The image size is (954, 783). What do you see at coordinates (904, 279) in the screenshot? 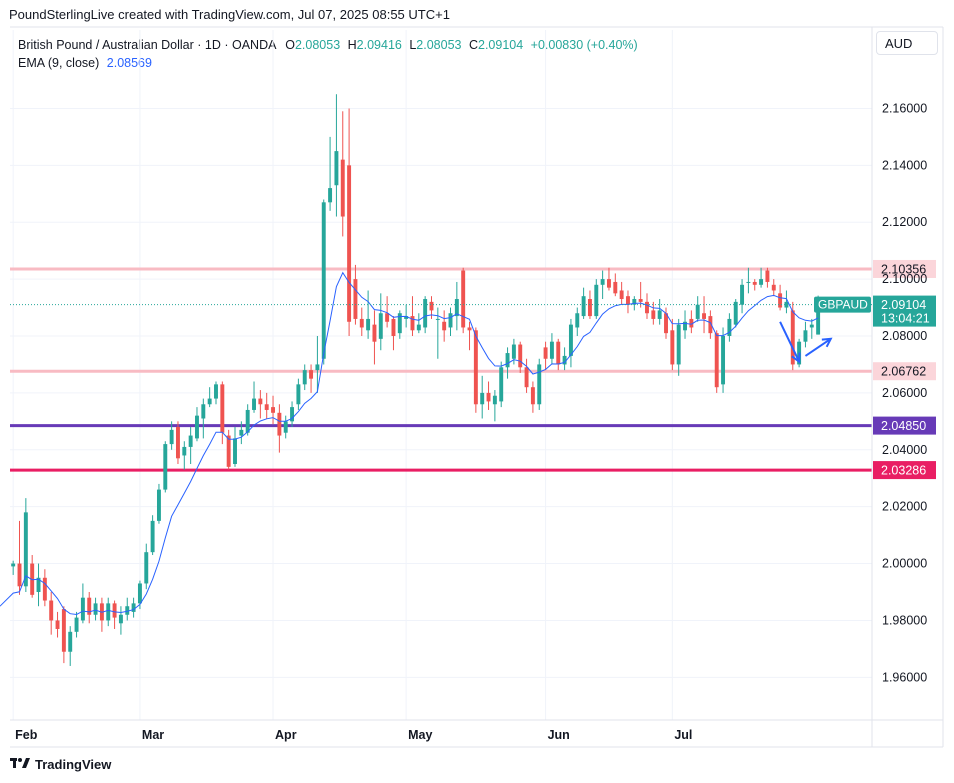
I see `y-tick-label: 2.10000` at bounding box center [904, 279].